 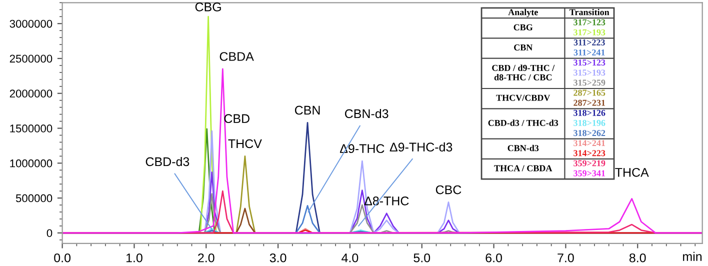 What do you see at coordinates (62, 257) in the screenshot?
I see `x-tick-label: 0.0` at bounding box center [62, 257].